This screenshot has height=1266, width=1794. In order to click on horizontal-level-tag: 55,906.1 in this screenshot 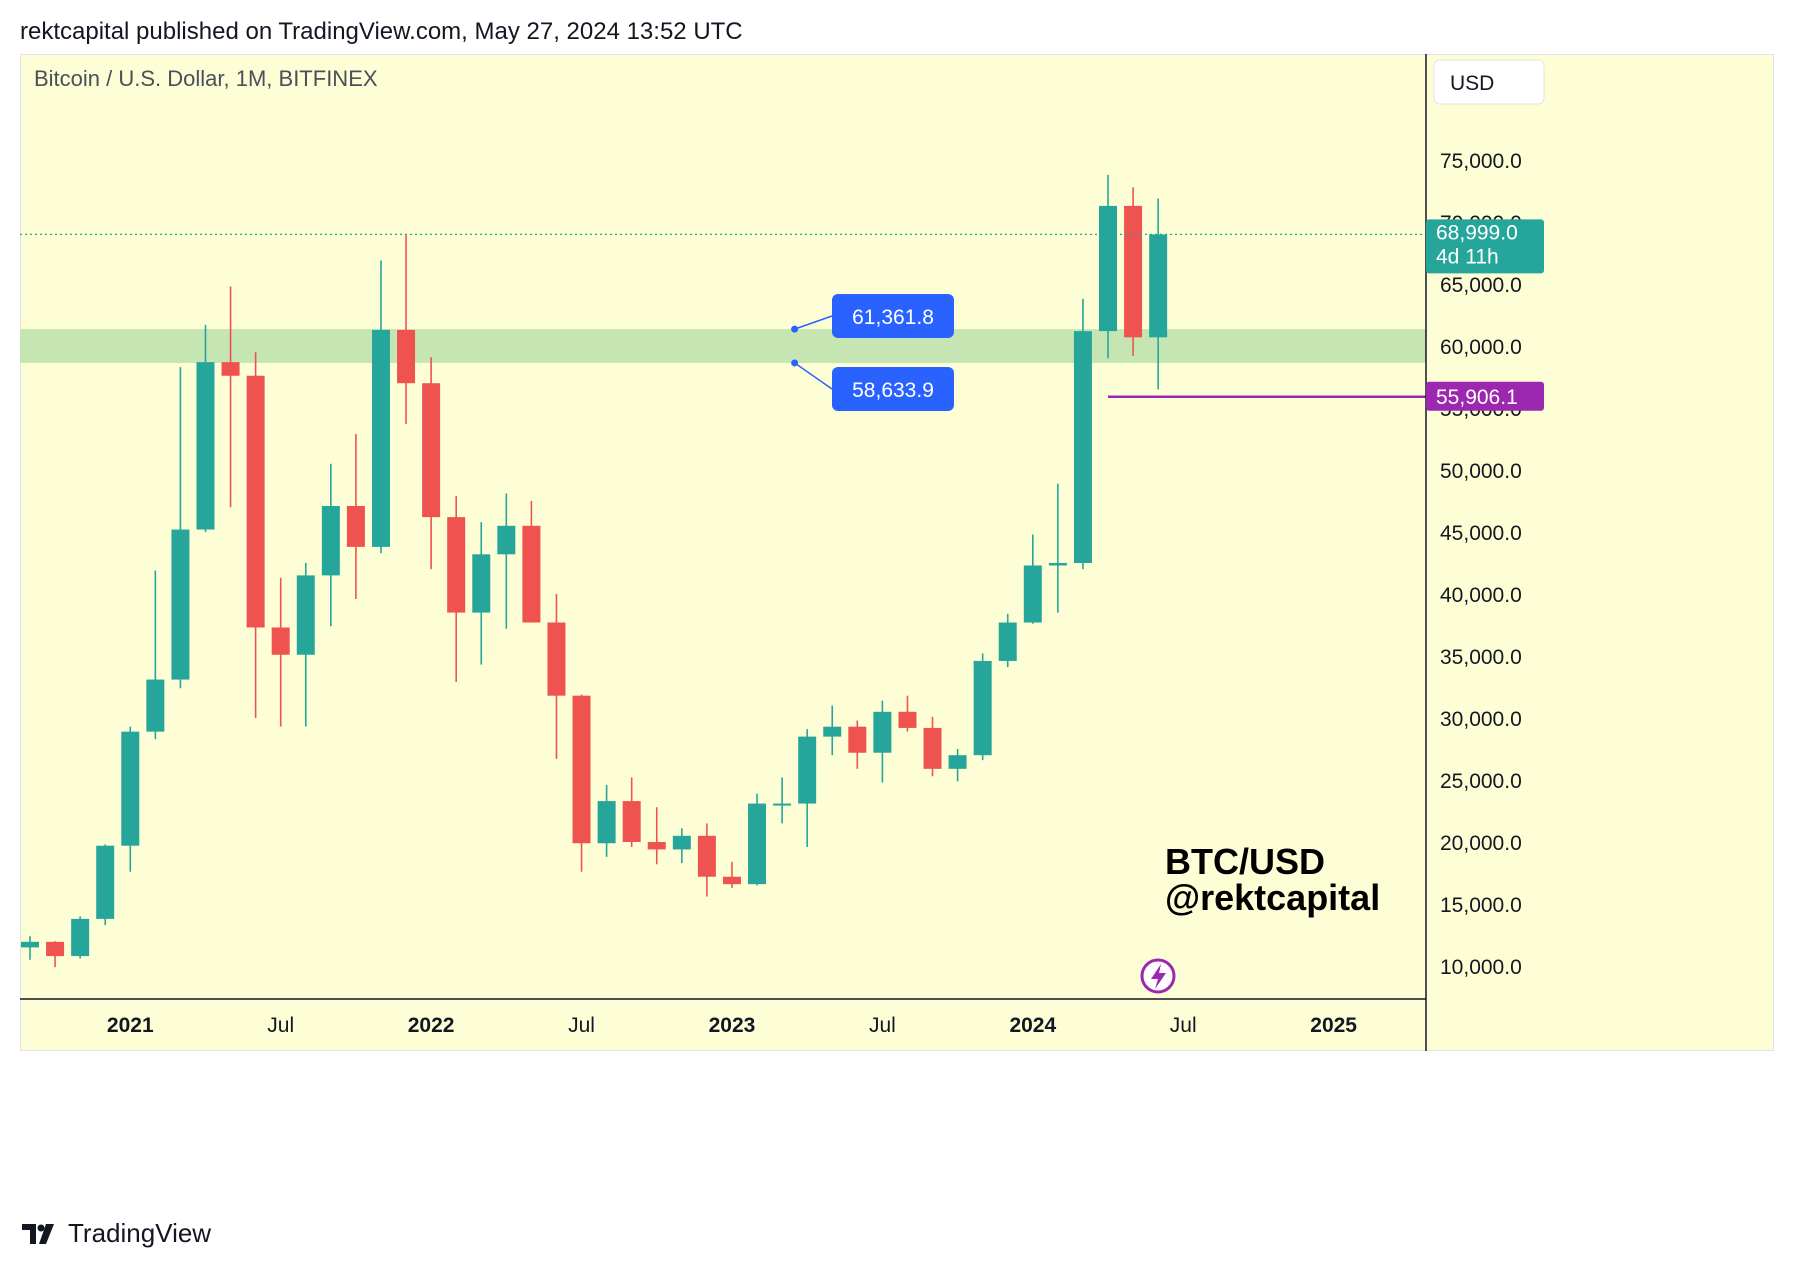, I will do `click(1485, 396)`.